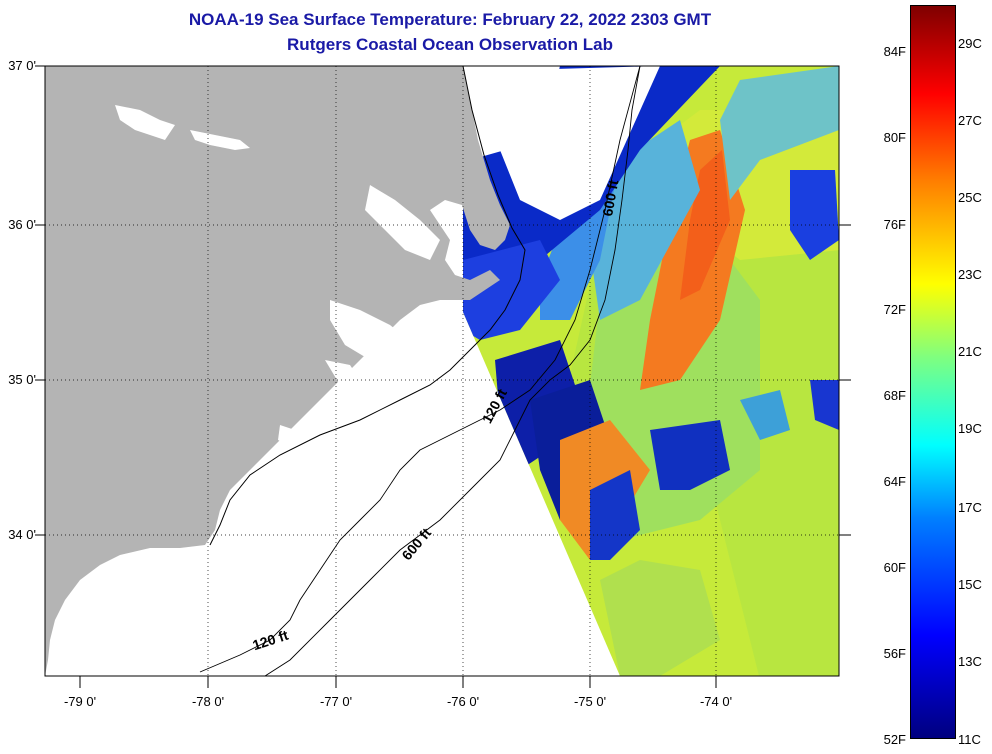 Image resolution: width=992 pixels, height=754 pixels. Describe the element at coordinates (894, 395) in the screenshot. I see `colorbar-f-68: 68F` at that location.